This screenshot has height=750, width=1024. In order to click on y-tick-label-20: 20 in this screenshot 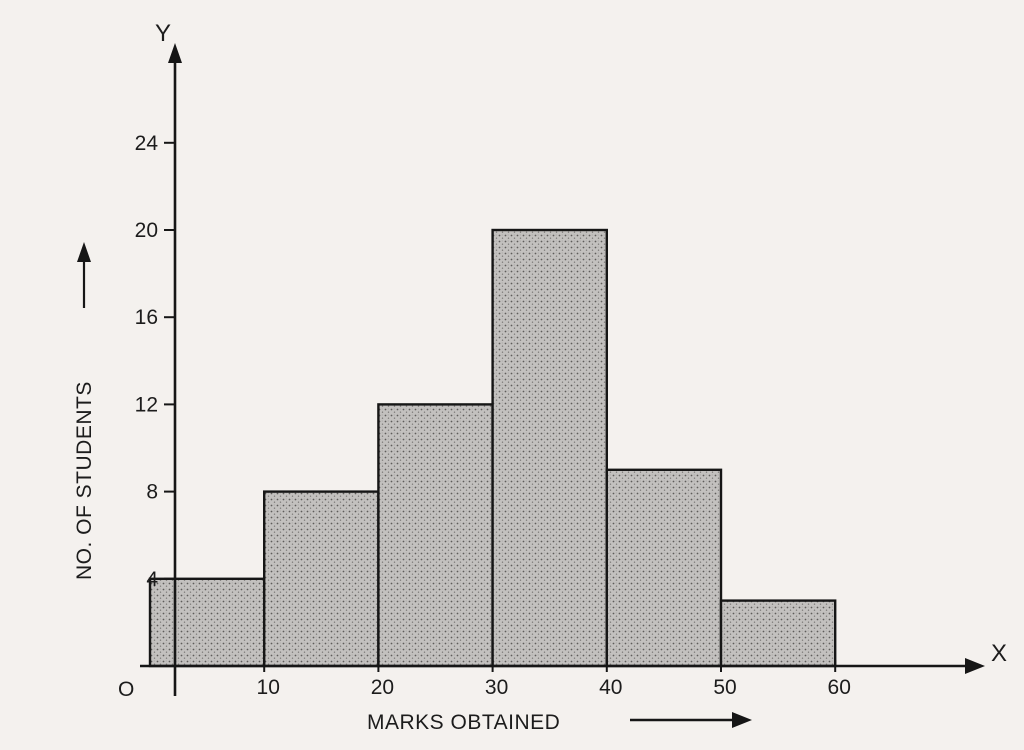, I will do `click(146, 230)`.